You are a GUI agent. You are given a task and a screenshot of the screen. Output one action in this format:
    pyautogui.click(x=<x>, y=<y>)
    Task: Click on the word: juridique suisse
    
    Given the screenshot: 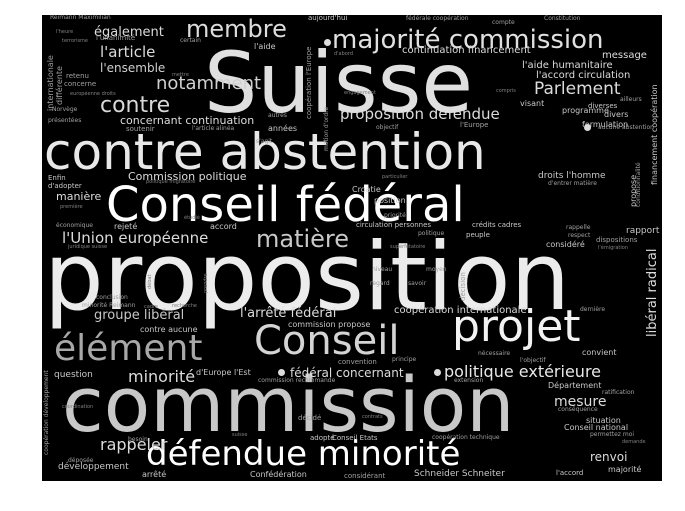 What is the action you would take?
    pyautogui.click(x=88, y=247)
    